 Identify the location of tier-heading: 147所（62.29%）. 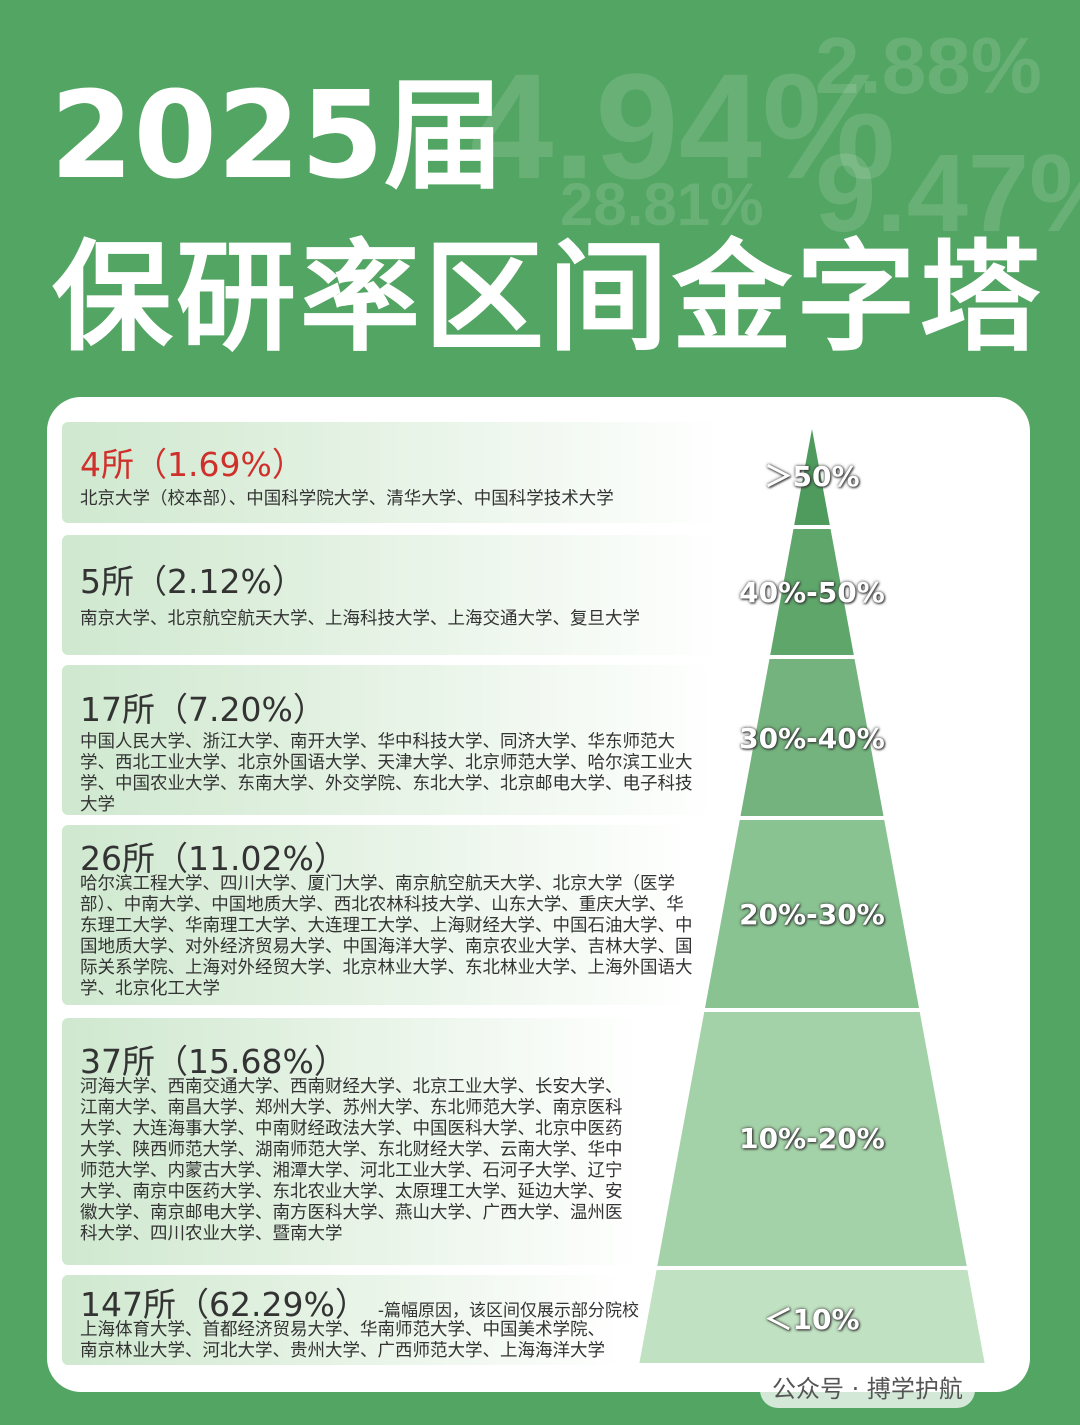
(224, 1304).